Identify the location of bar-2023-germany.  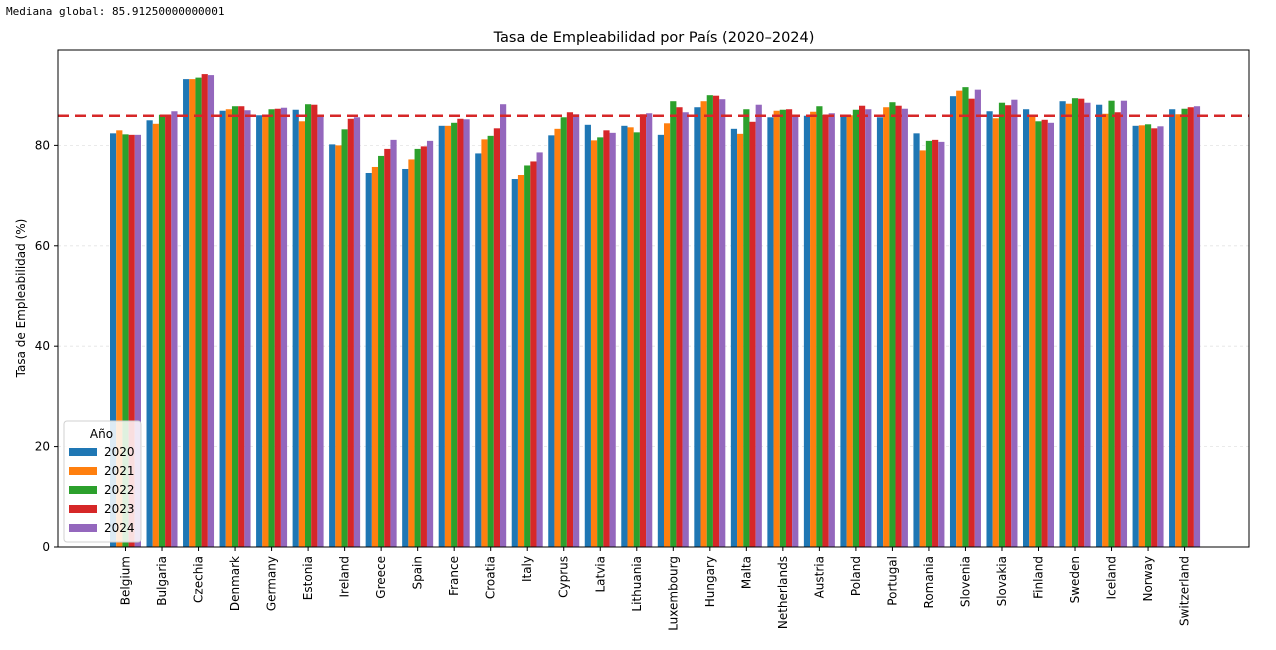
(277, 328).